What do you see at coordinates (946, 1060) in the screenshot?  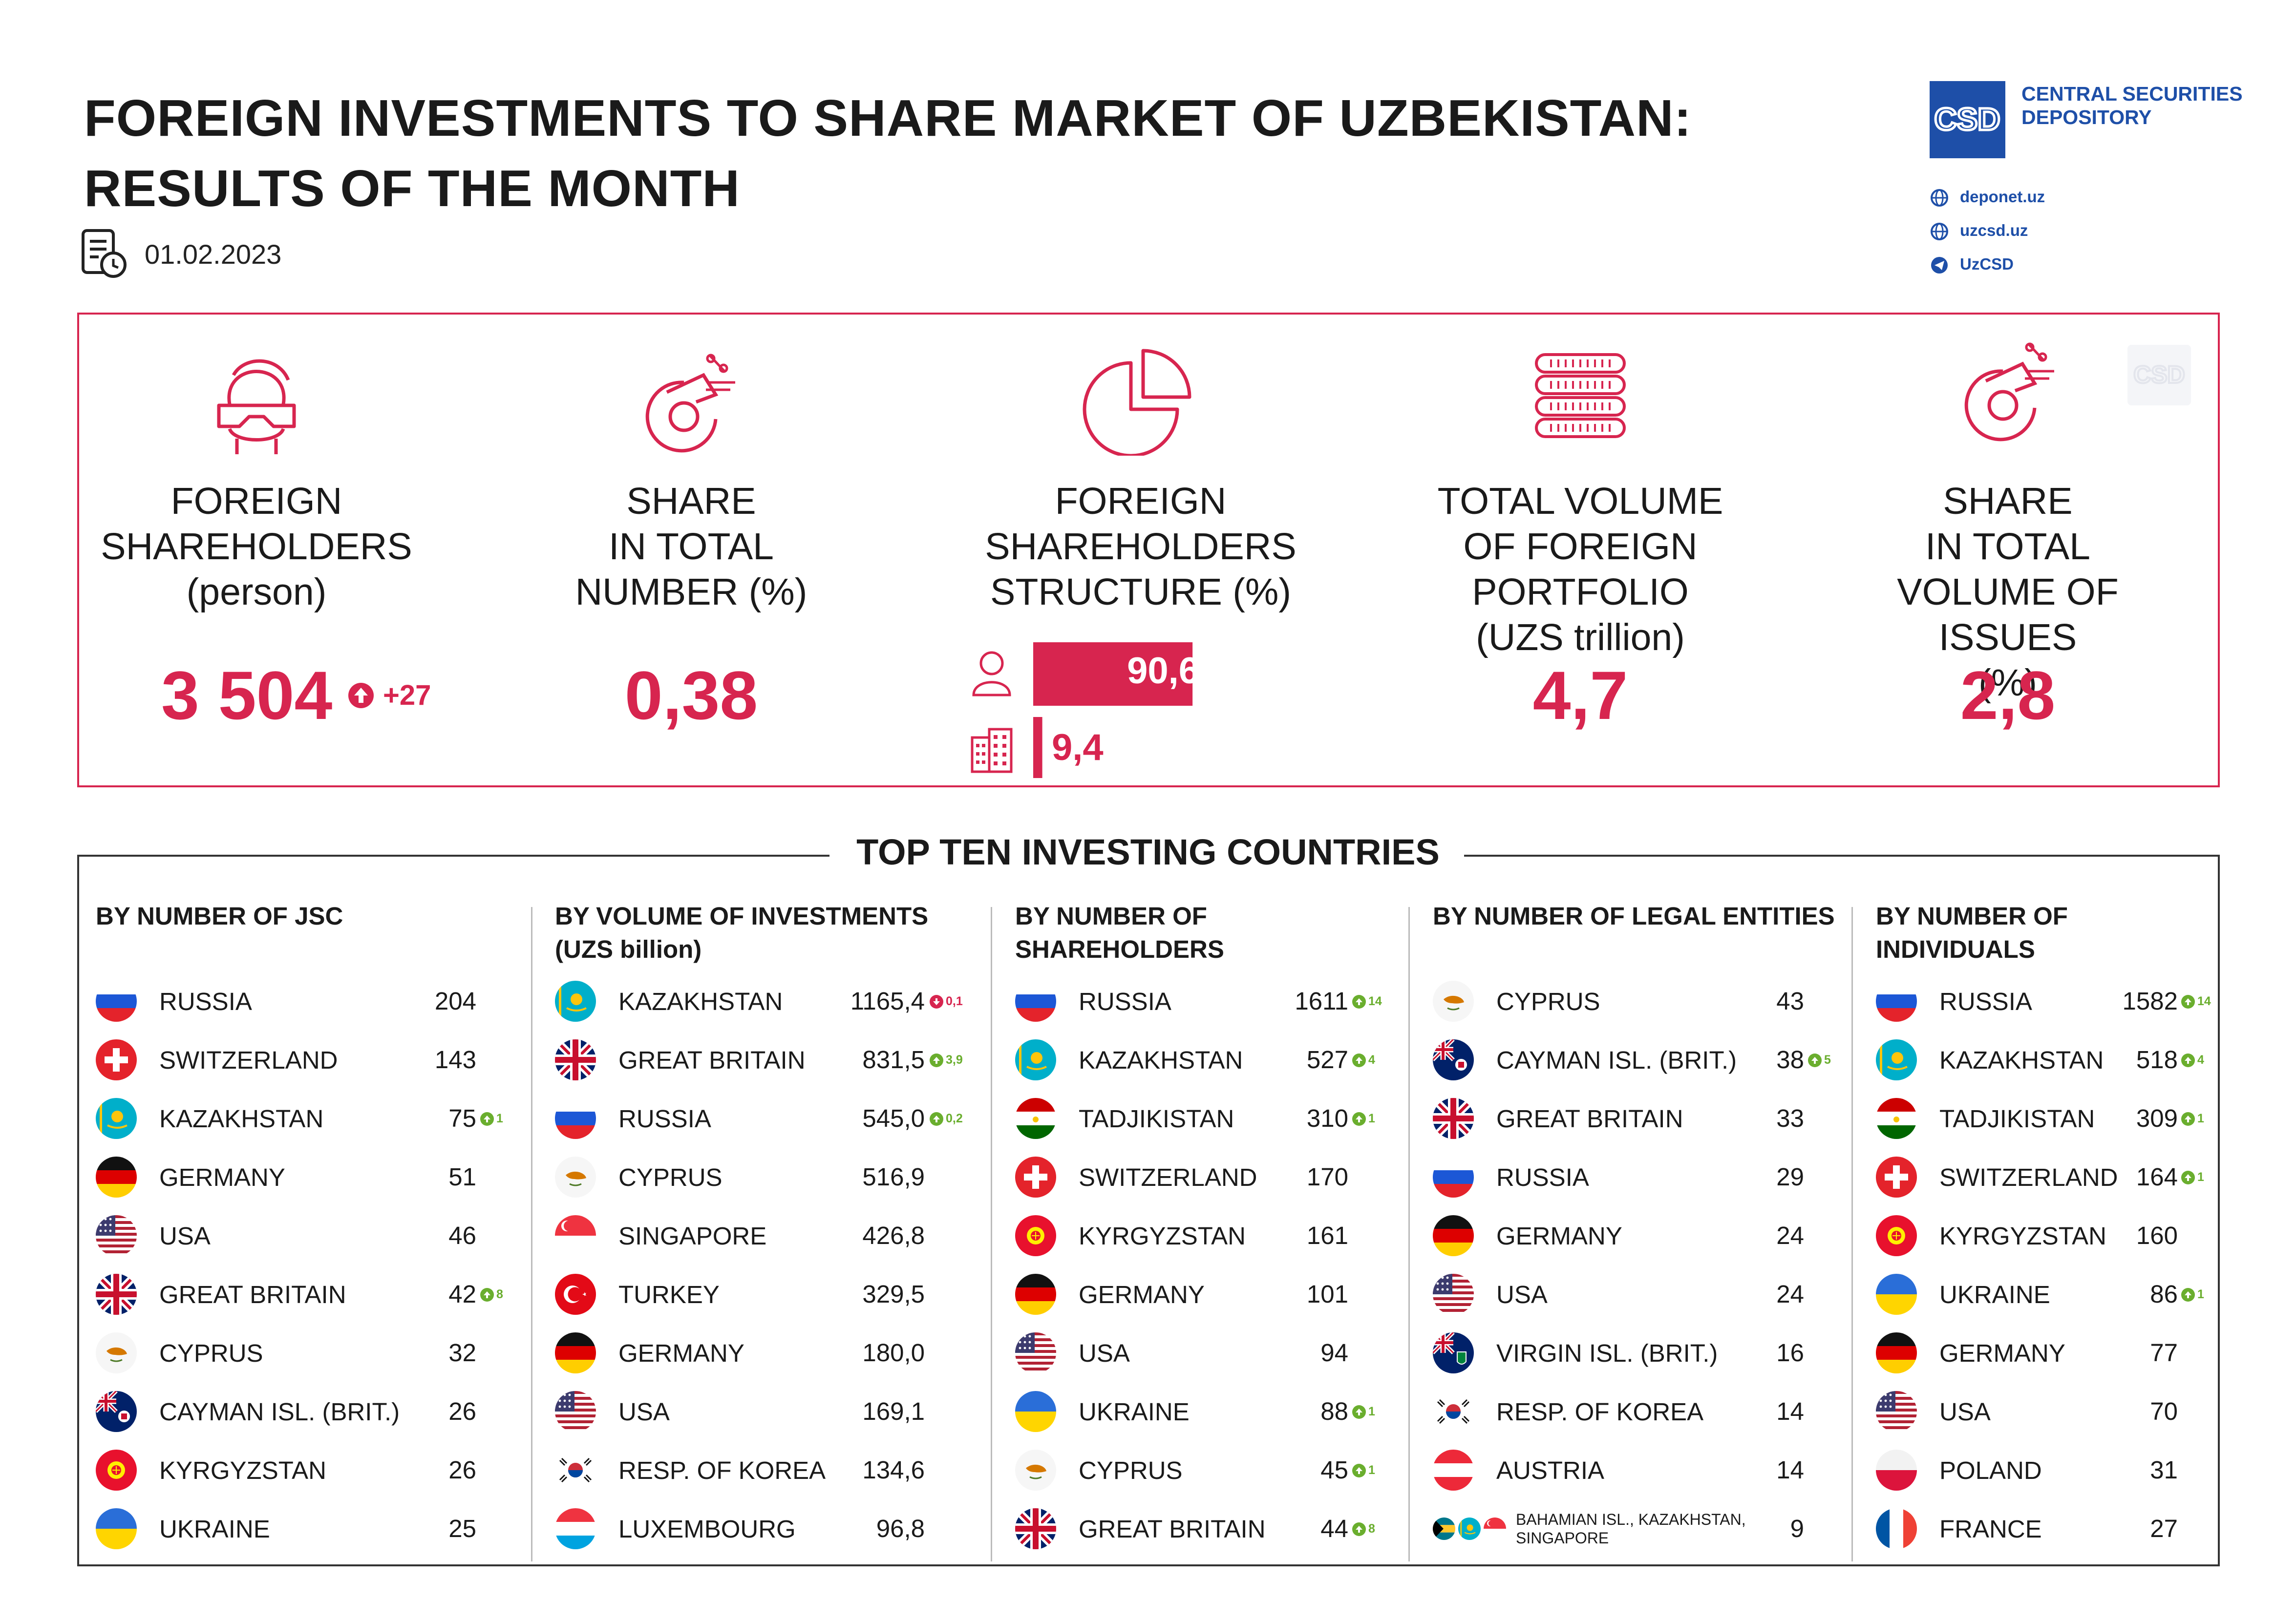 I see `delta-up-badge: 3,9` at bounding box center [946, 1060].